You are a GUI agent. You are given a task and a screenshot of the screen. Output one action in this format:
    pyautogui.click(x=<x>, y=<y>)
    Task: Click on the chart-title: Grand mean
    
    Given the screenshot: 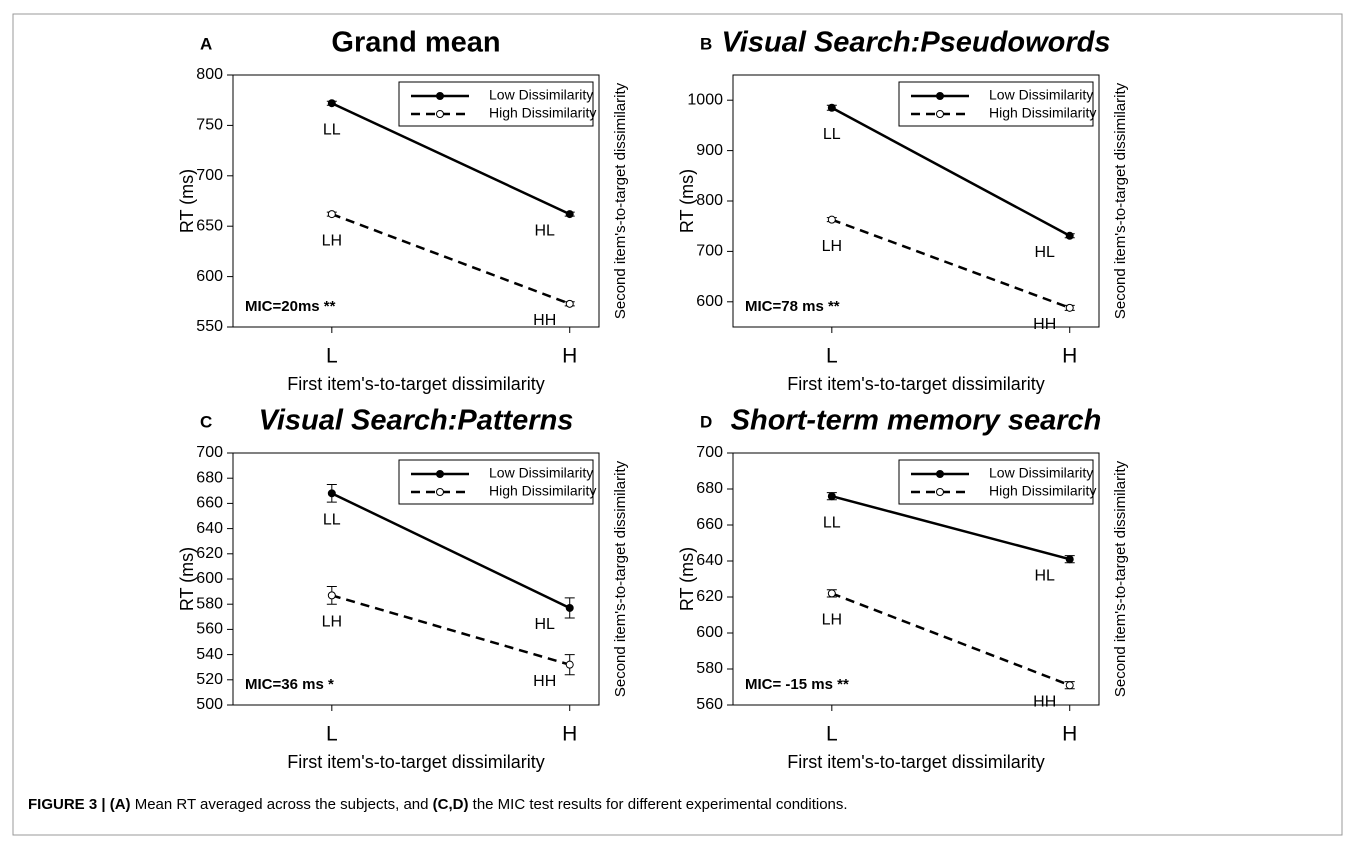 What is the action you would take?
    pyautogui.click(x=415, y=43)
    